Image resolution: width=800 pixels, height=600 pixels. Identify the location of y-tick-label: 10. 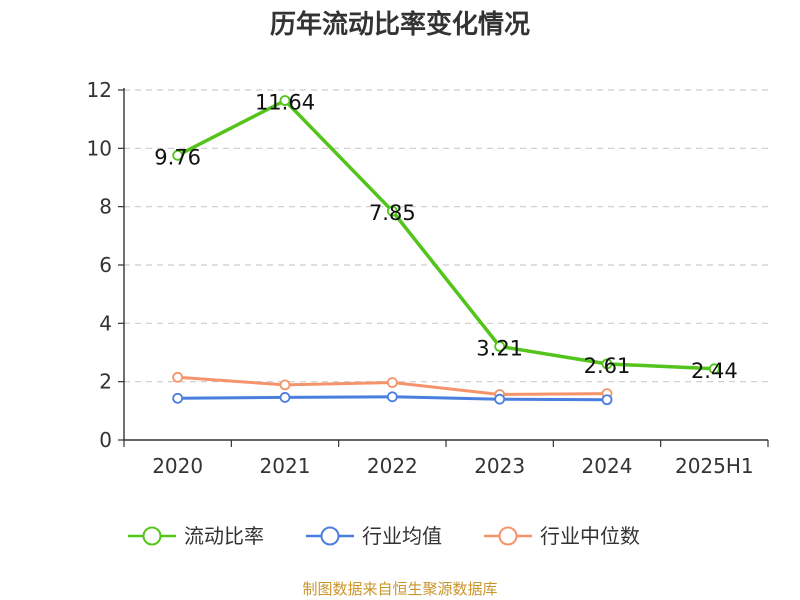
(99, 148).